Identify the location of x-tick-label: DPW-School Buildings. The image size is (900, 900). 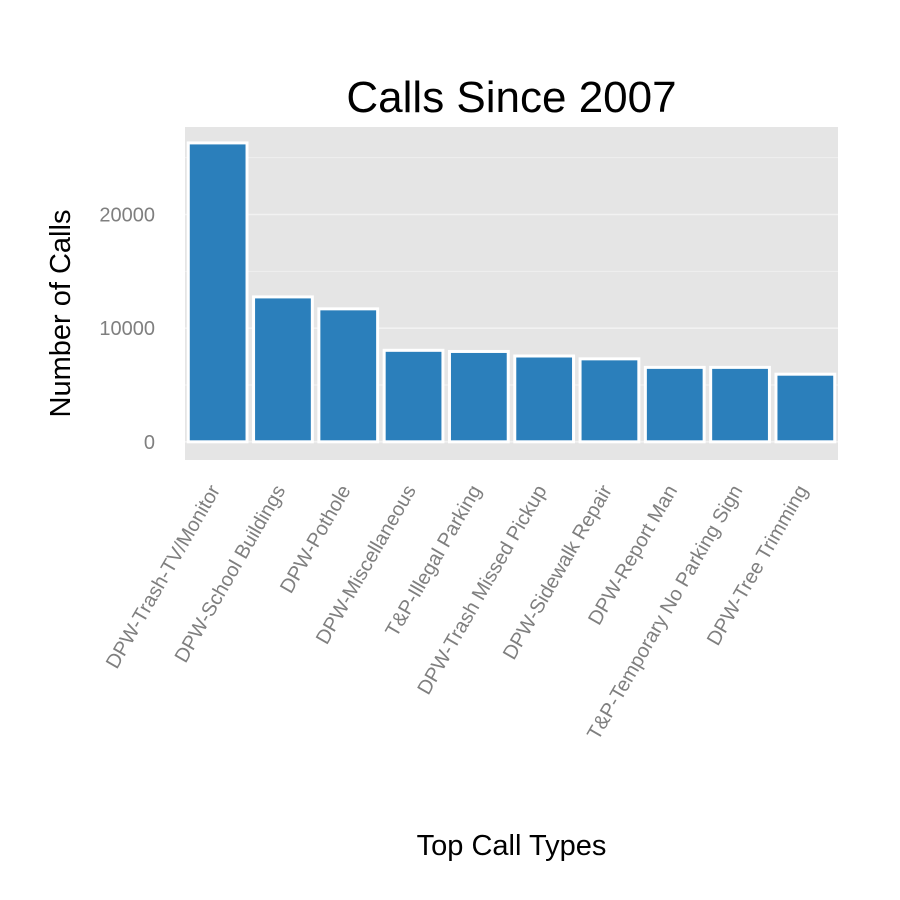
(230, 574).